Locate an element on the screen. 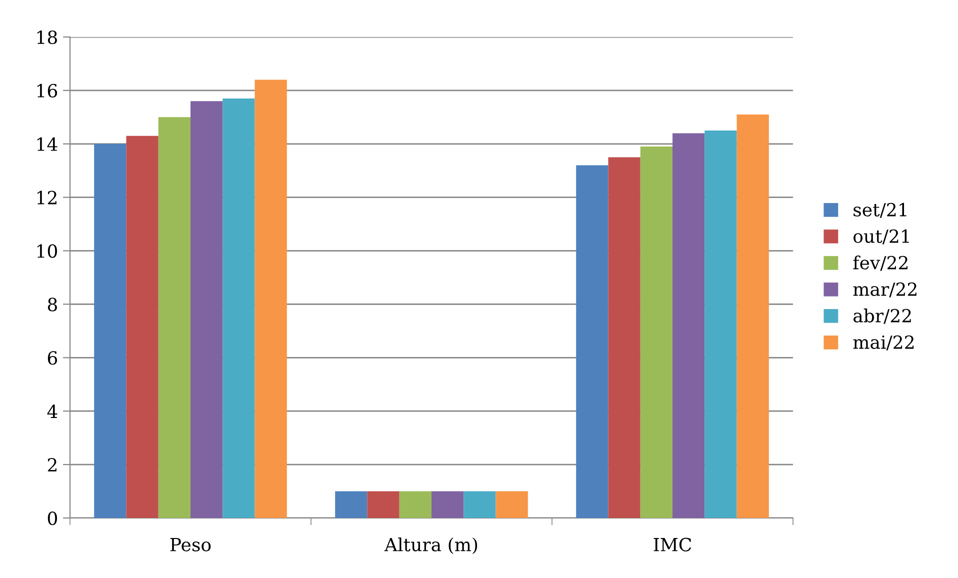 The height and width of the screenshot is (578, 958). legend-label: set/21 is located at coordinates (880, 210).